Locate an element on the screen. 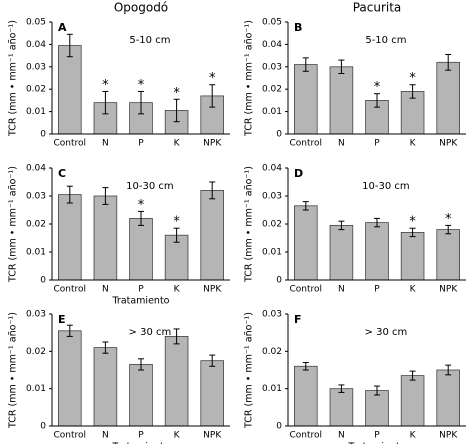  column-title: Opogodó is located at coordinates (141, 8).